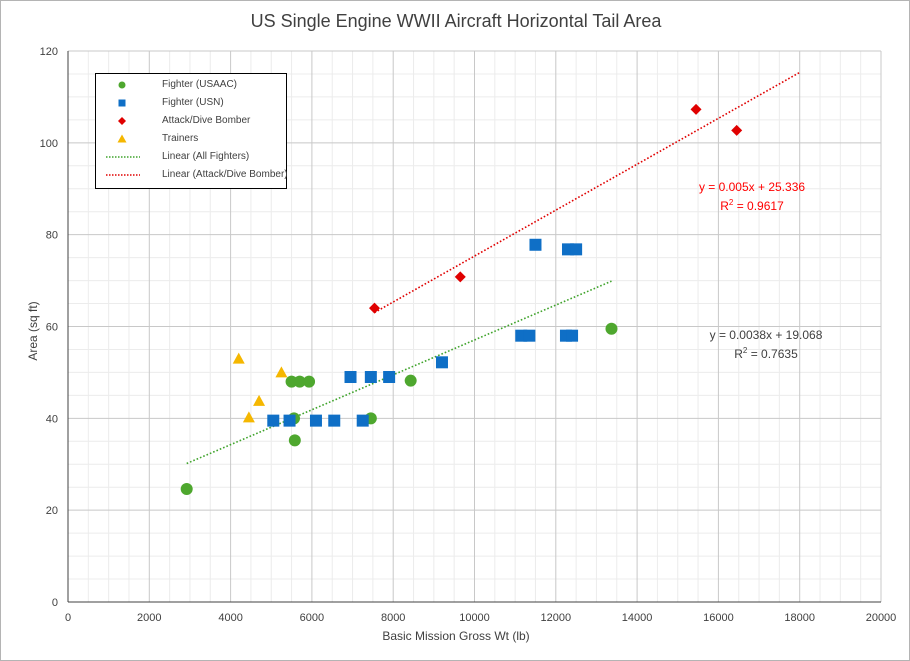  What do you see at coordinates (474, 618) in the screenshot?
I see `x-tick-label: 10000` at bounding box center [474, 618].